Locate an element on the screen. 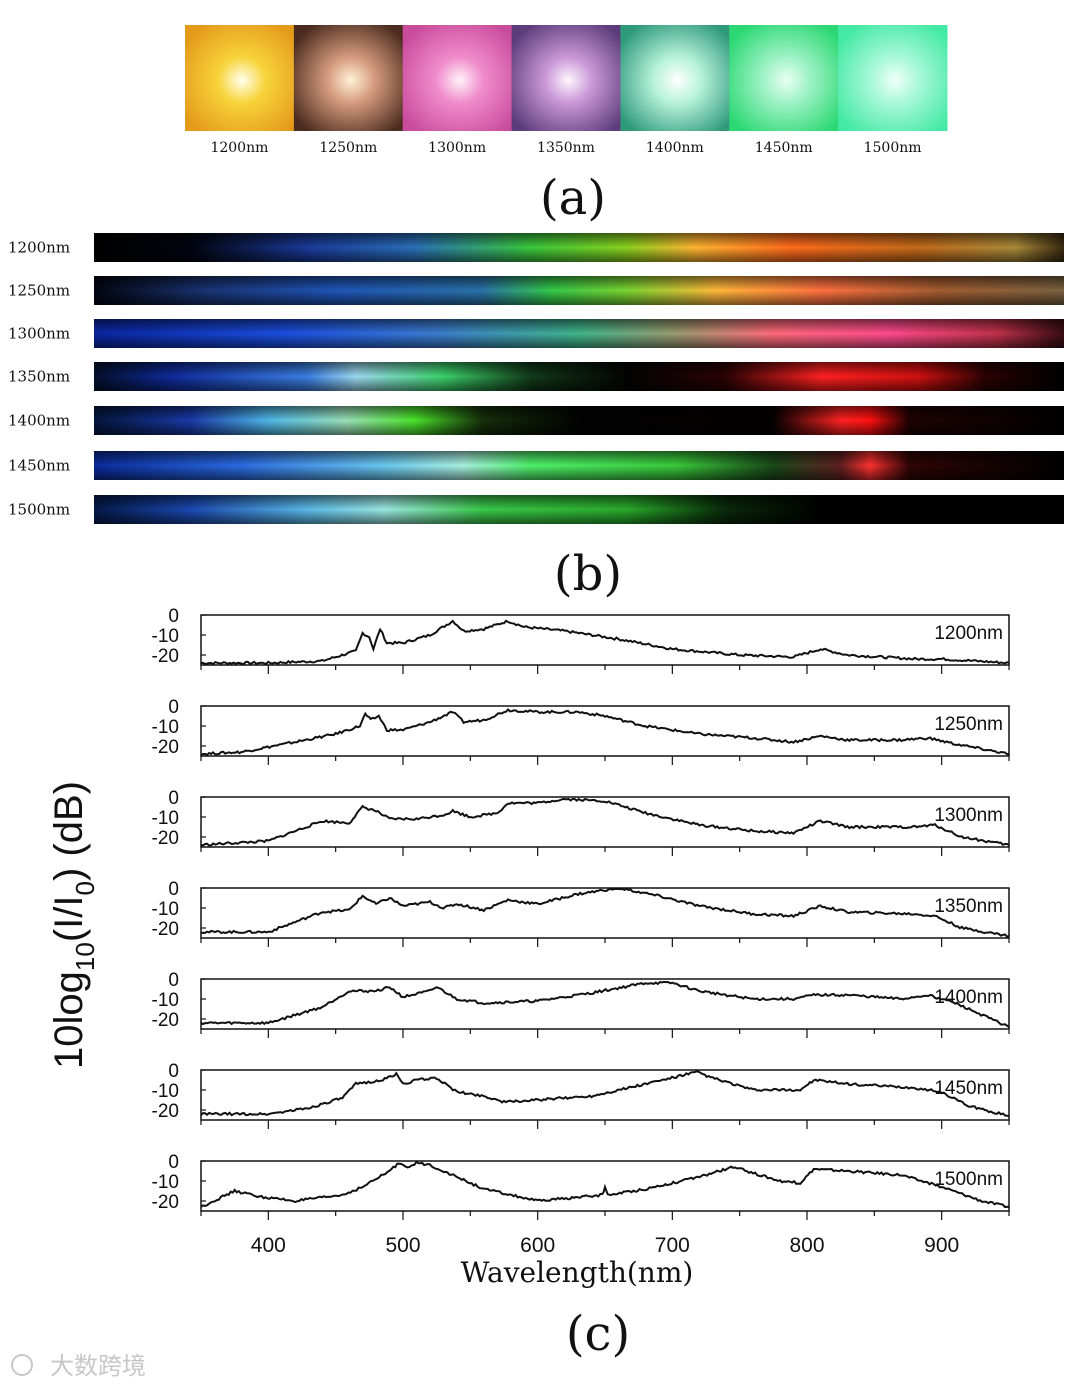 This screenshot has height=1387, width=1080. subplot-1500nm: 0-10-20 1500nm is located at coordinates (581, 1186).